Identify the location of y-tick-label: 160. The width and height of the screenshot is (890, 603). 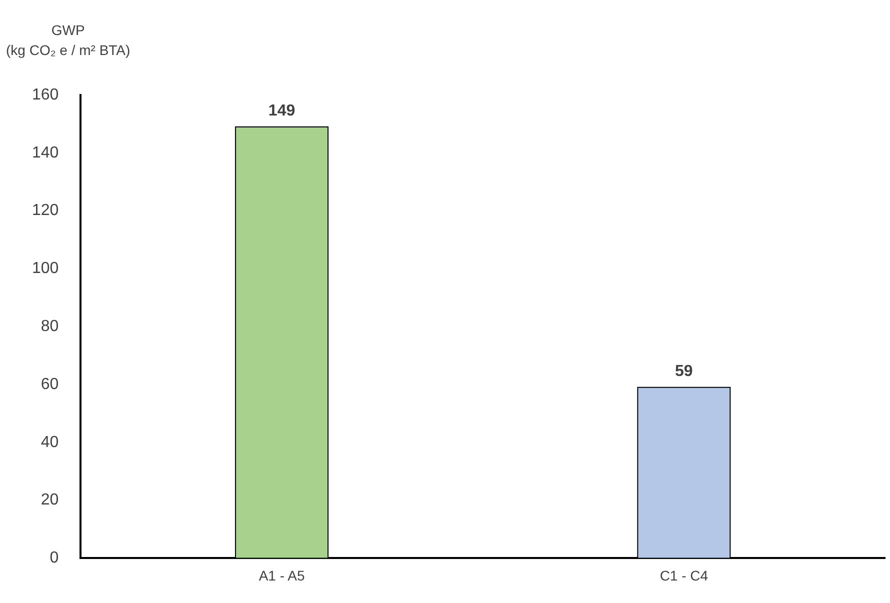
(45, 95).